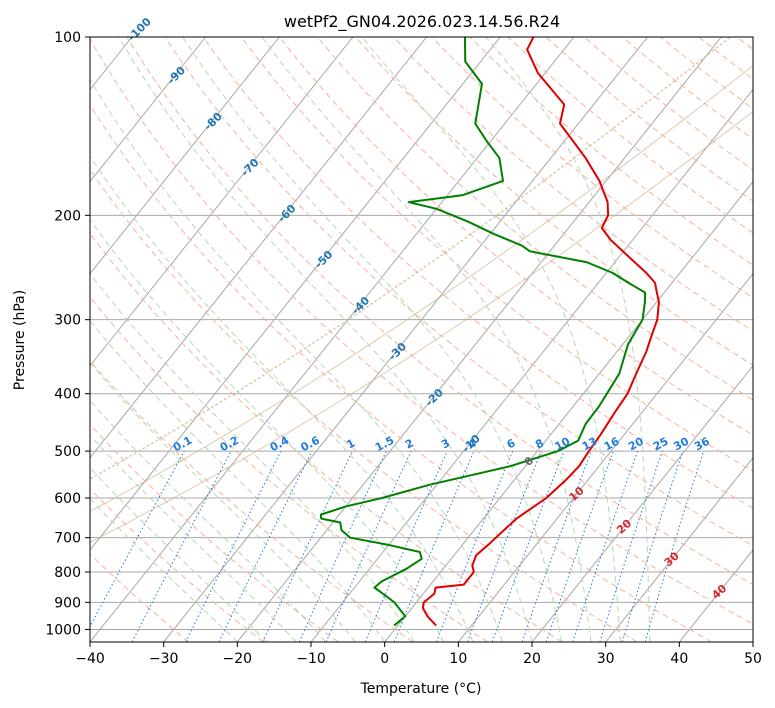 The width and height of the screenshot is (775, 708). I want to click on y-tick-label: 500, so click(67, 452).